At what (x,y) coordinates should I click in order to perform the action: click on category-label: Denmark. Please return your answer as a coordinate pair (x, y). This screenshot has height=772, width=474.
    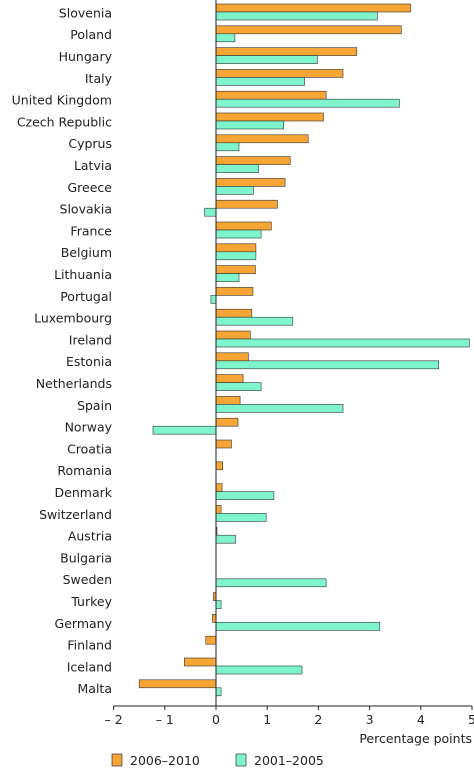
    Looking at the image, I should click on (84, 492).